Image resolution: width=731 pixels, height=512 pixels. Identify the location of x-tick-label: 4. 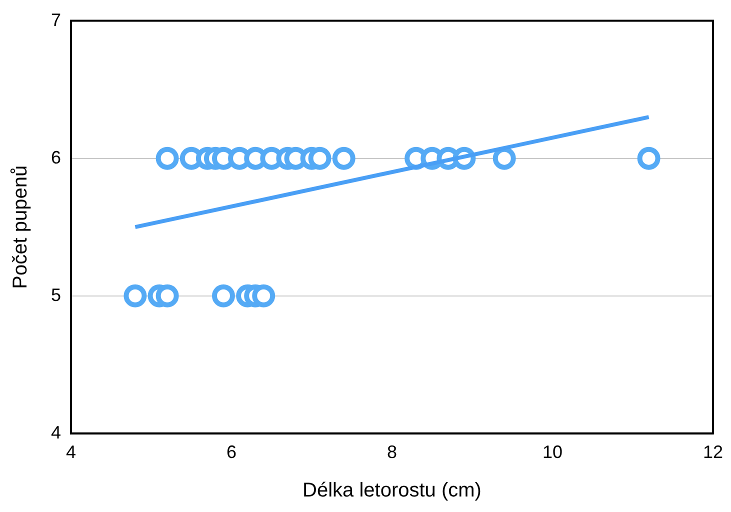
(71, 452).